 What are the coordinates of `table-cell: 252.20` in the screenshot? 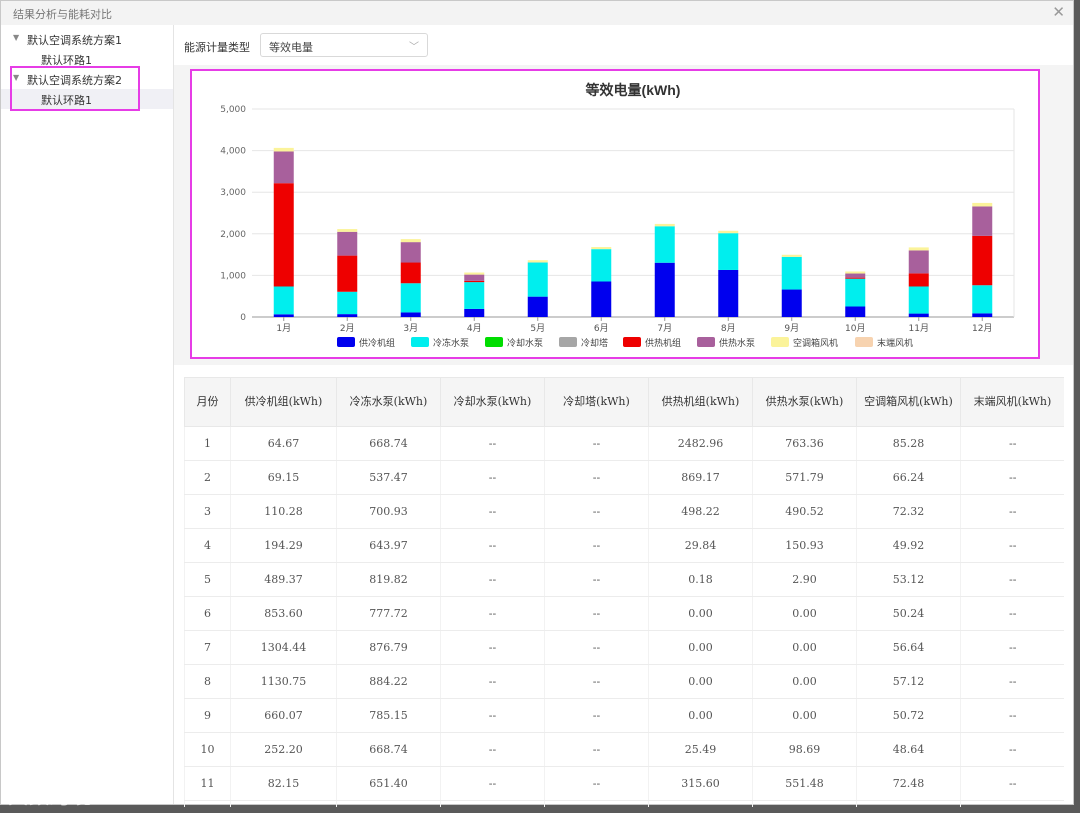 It's located at (283, 749).